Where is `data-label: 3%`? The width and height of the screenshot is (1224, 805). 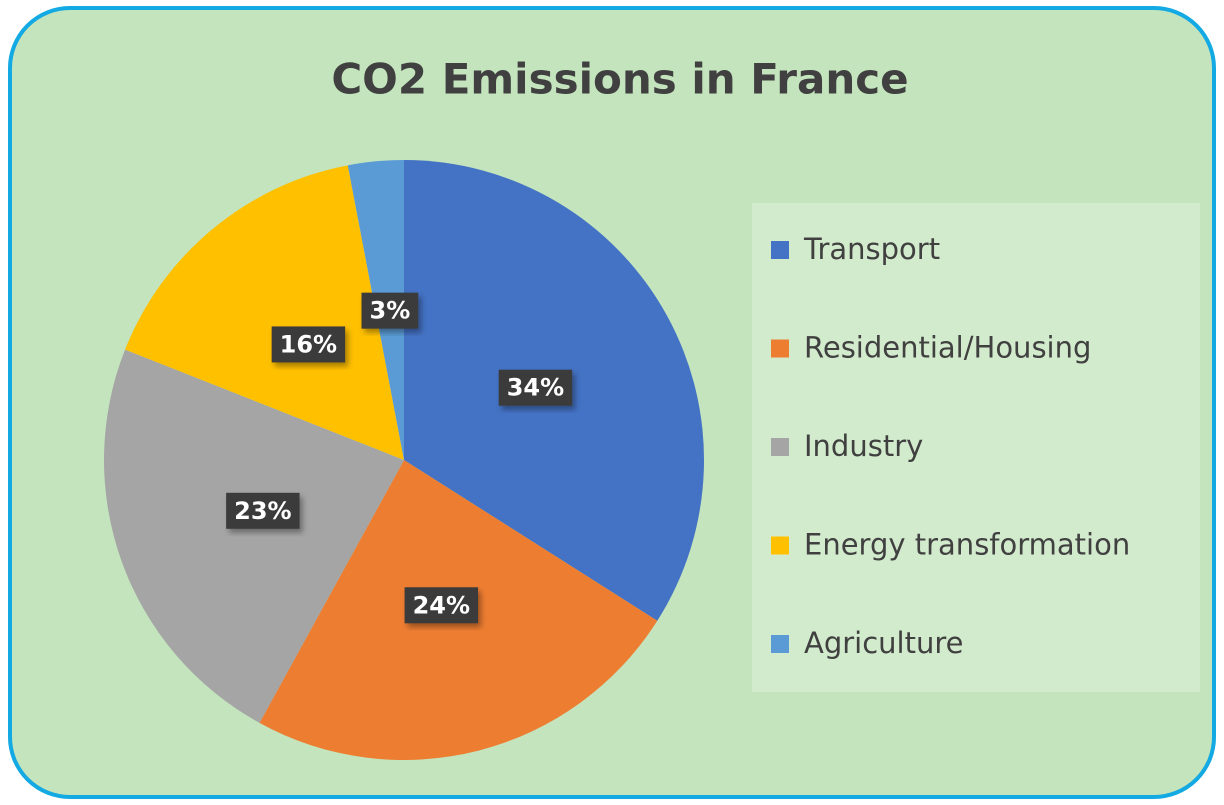
data-label: 3% is located at coordinates (390, 310).